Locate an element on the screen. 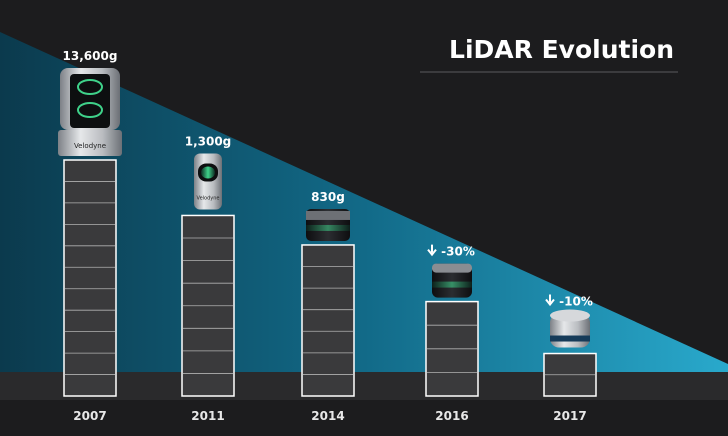 The height and width of the screenshot is (436, 728). sensor-image-2011: Velodyne is located at coordinates (208, 181).